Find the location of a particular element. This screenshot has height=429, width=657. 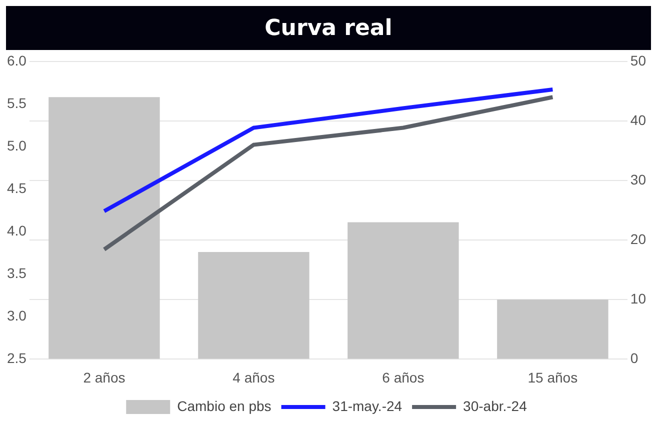

y2-tick-label: 40 is located at coordinates (638, 120).